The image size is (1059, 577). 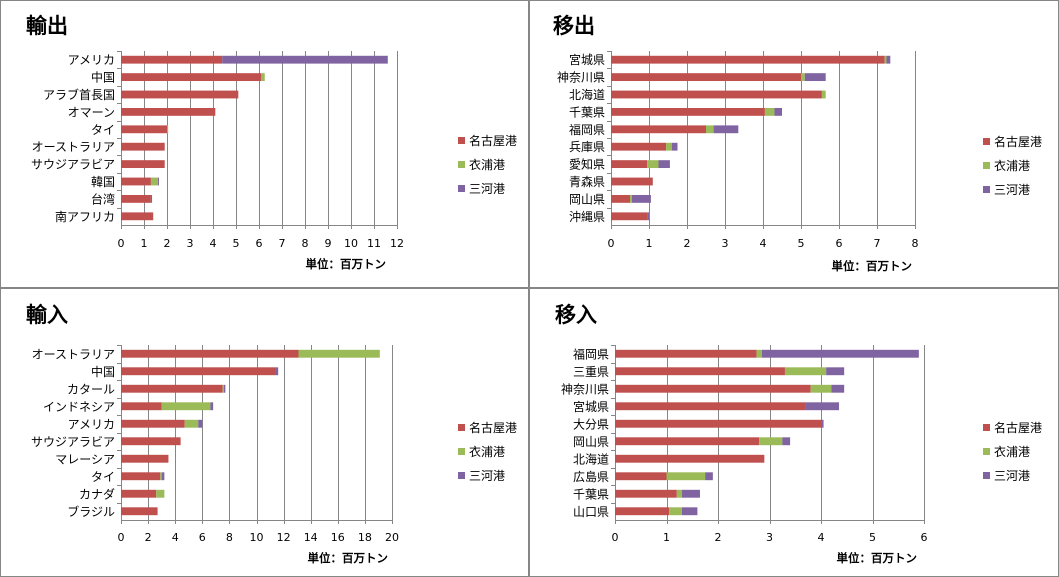 I want to click on x-tick-label: 14, so click(x=311, y=537).